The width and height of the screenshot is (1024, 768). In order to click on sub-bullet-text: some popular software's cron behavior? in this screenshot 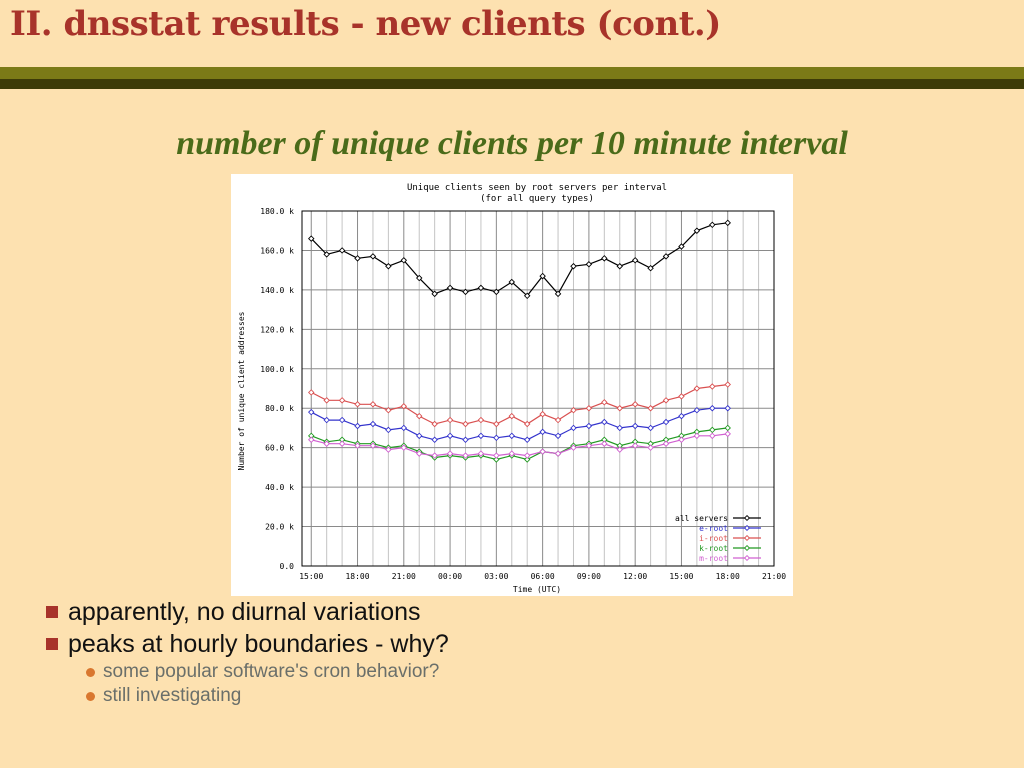, I will do `click(271, 671)`.